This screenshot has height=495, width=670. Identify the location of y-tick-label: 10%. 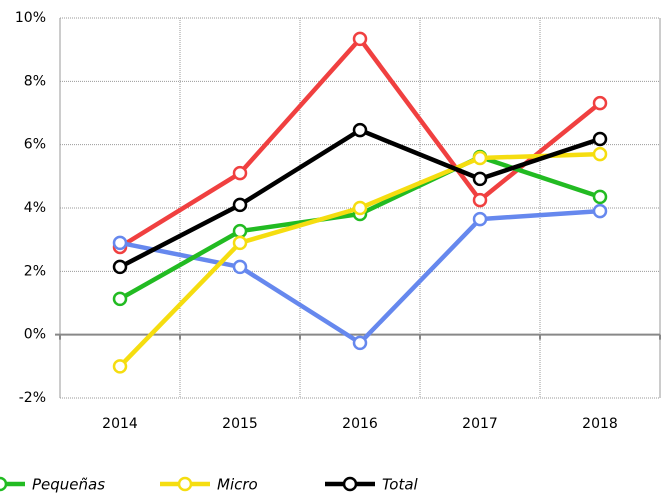
(30, 18).